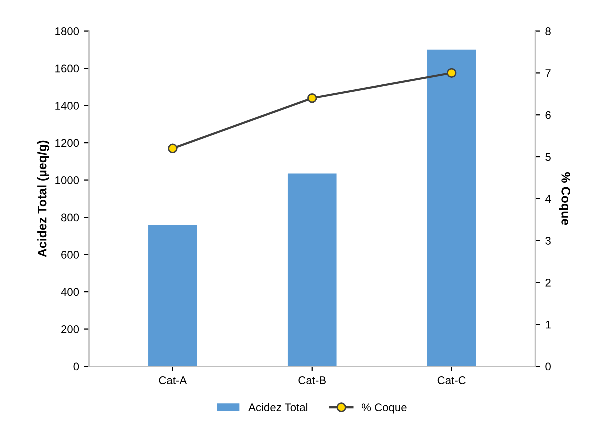 The height and width of the screenshot is (447, 595). Describe the element at coordinates (68, 106) in the screenshot. I see `y-tick-label: 1400` at that location.